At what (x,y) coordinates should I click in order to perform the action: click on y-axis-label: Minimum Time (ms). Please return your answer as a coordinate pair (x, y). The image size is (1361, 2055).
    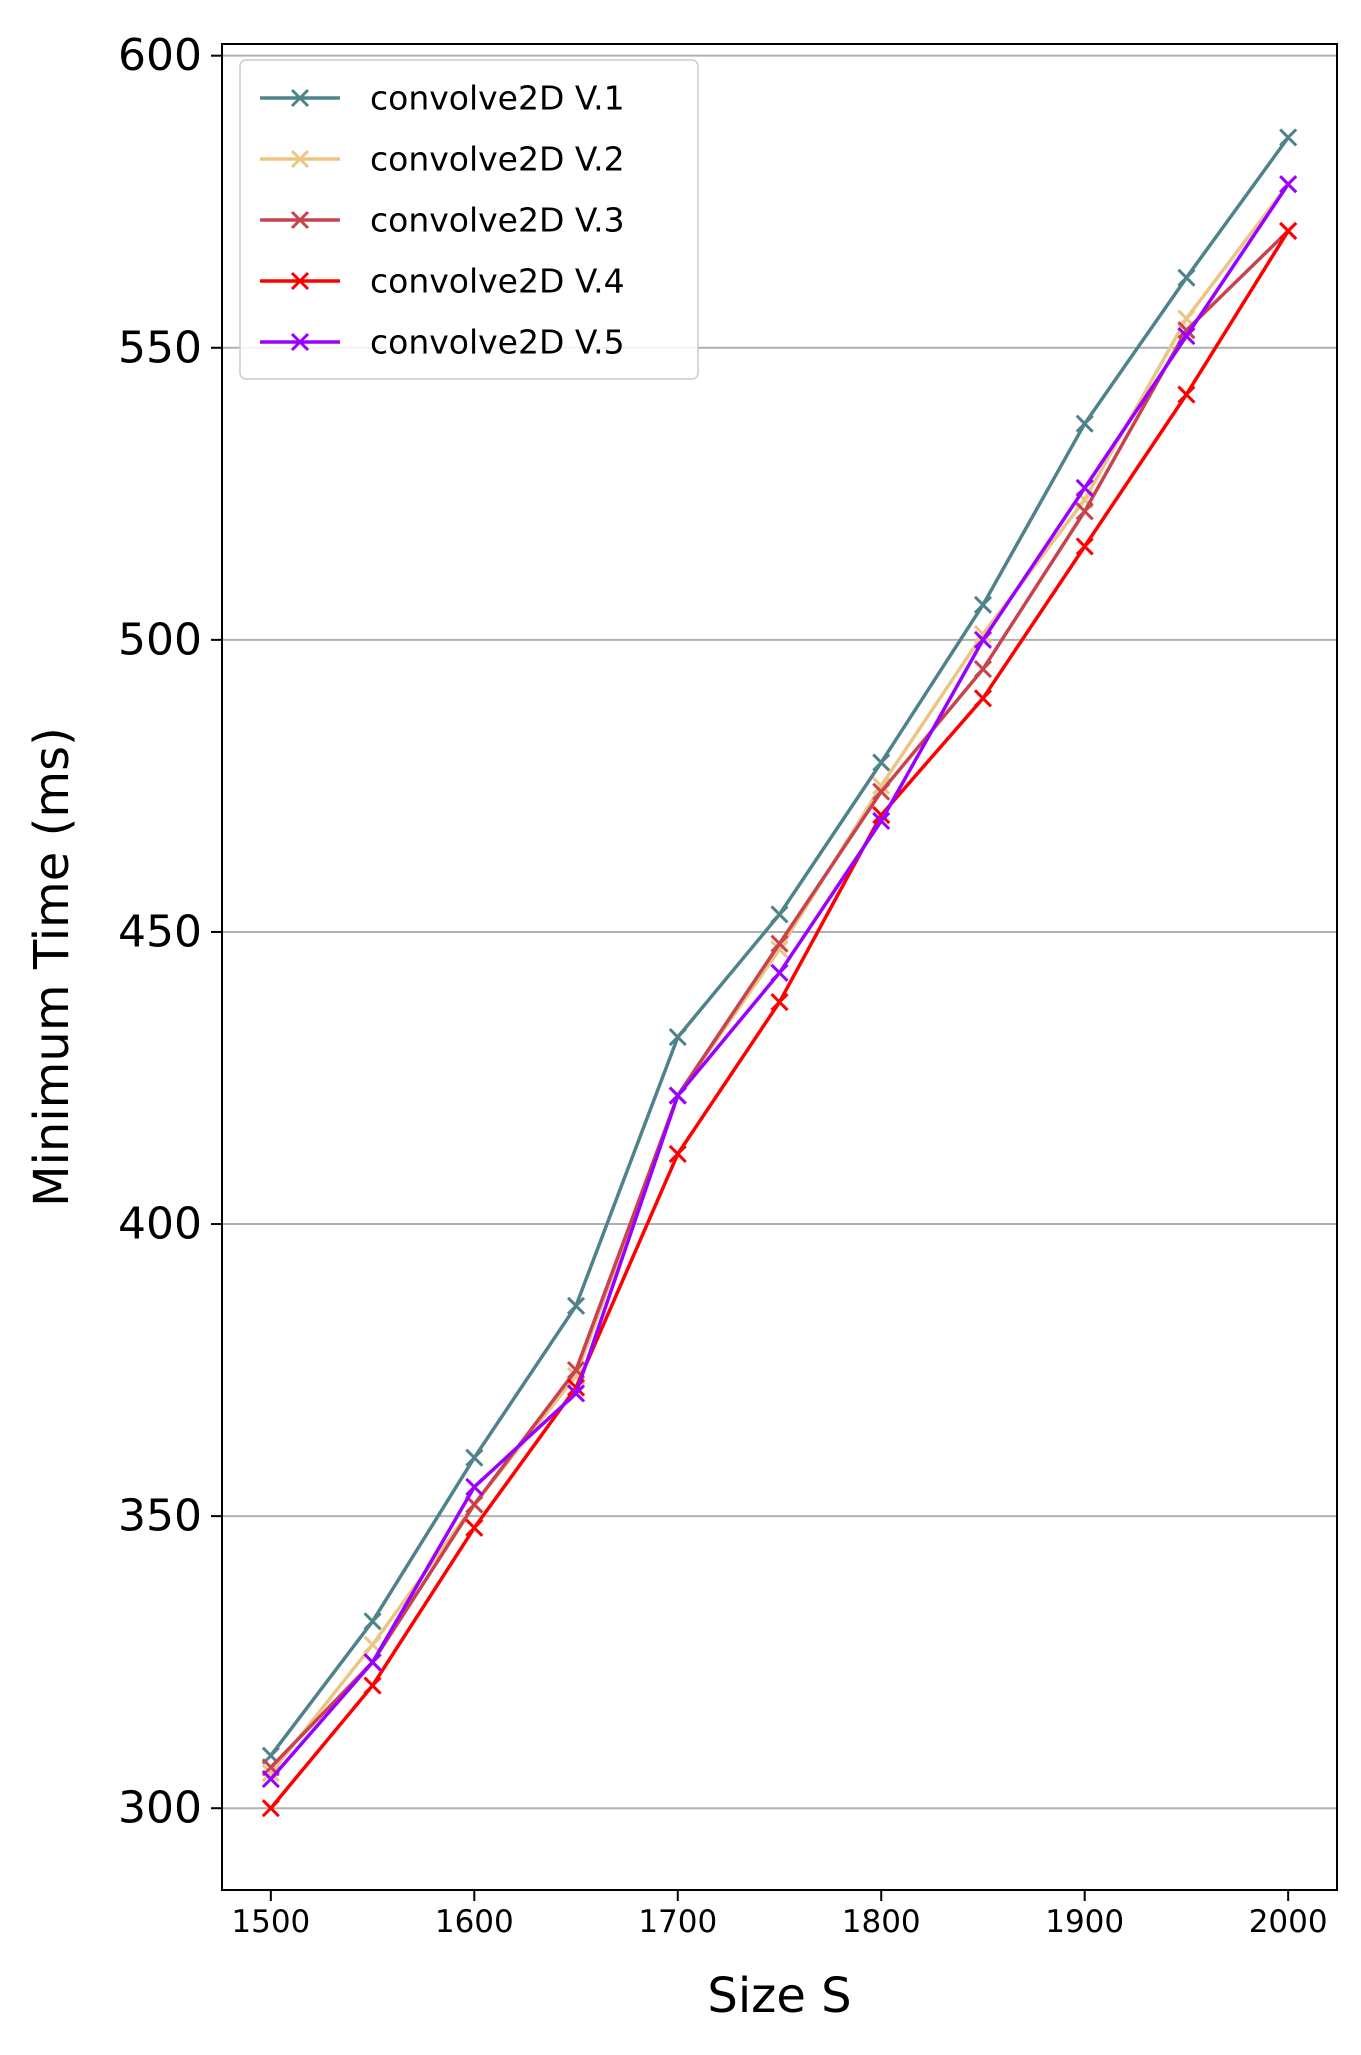
    Looking at the image, I should click on (52, 967).